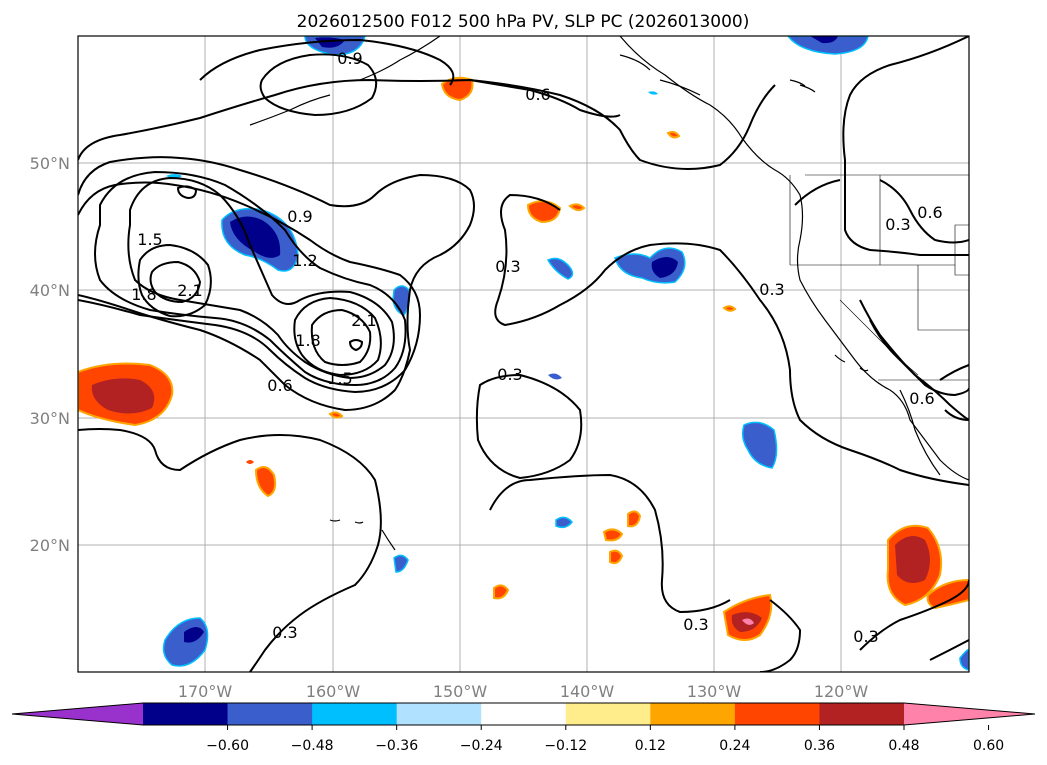 The image size is (1047, 765). I want to click on lon-label: 150°W, so click(460, 691).